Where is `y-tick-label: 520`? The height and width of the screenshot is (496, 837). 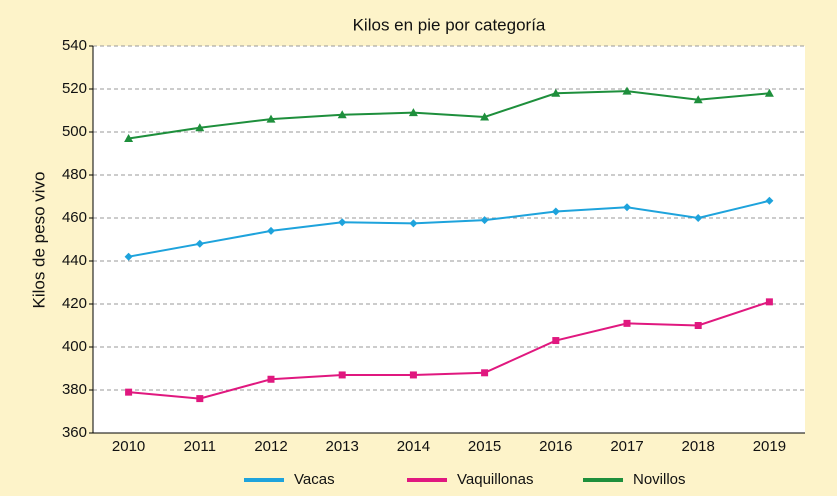
y-tick-label: 520 is located at coordinates (74, 88).